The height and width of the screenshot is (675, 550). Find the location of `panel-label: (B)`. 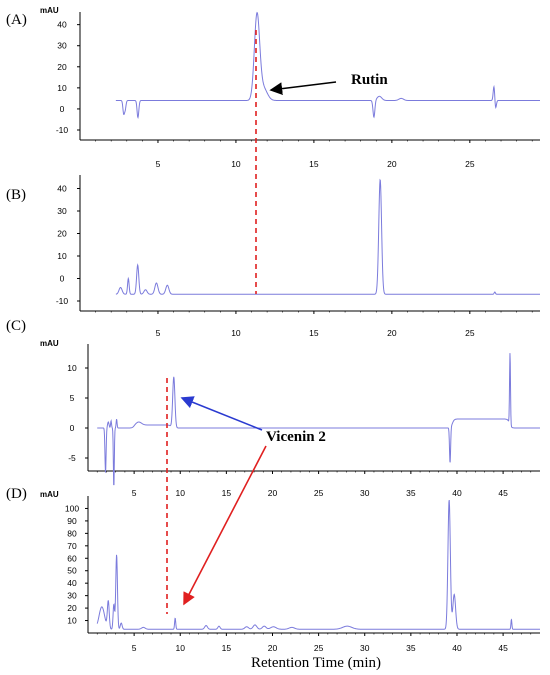

panel-label: (B) is located at coordinates (16, 195).